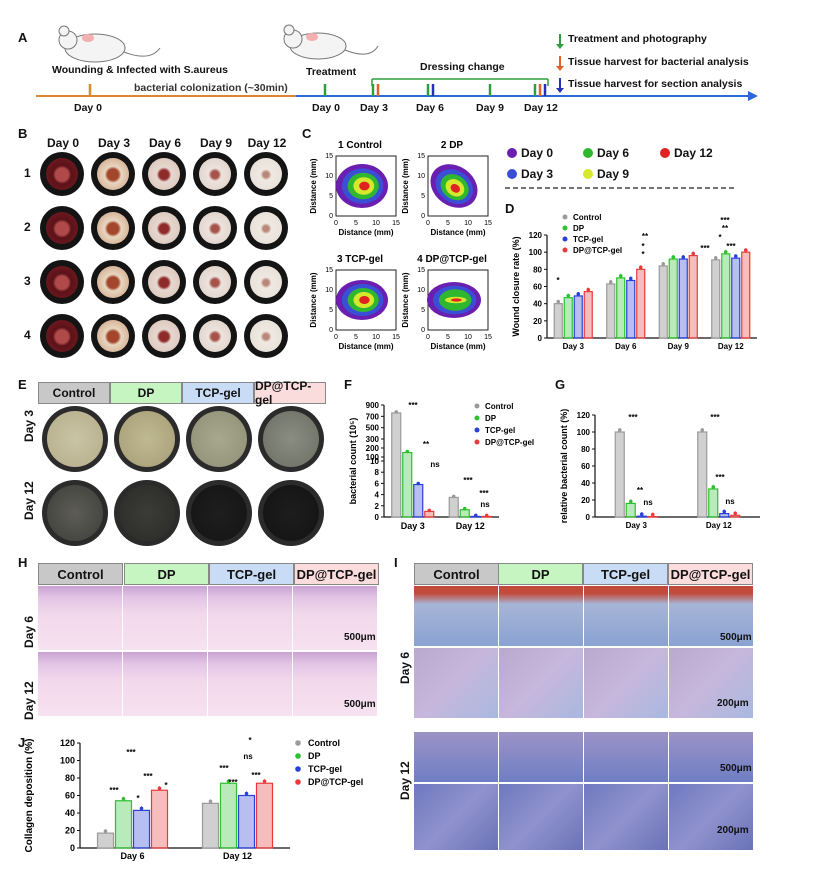  What do you see at coordinates (560, 384) in the screenshot?
I see `panel-label-g: G` at bounding box center [560, 384].